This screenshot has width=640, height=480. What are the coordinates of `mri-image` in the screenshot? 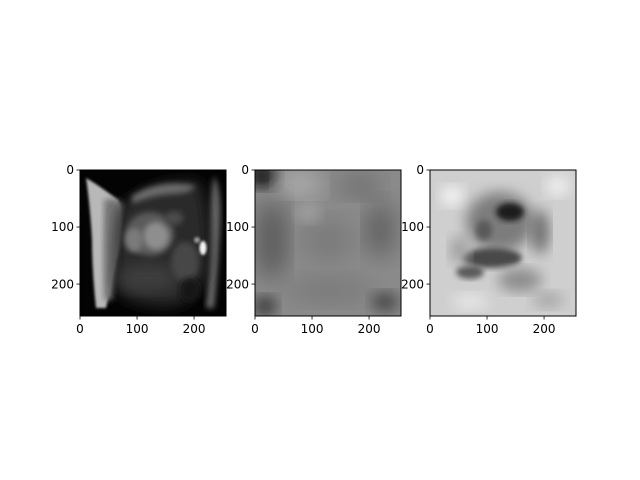 It's located at (153, 243).